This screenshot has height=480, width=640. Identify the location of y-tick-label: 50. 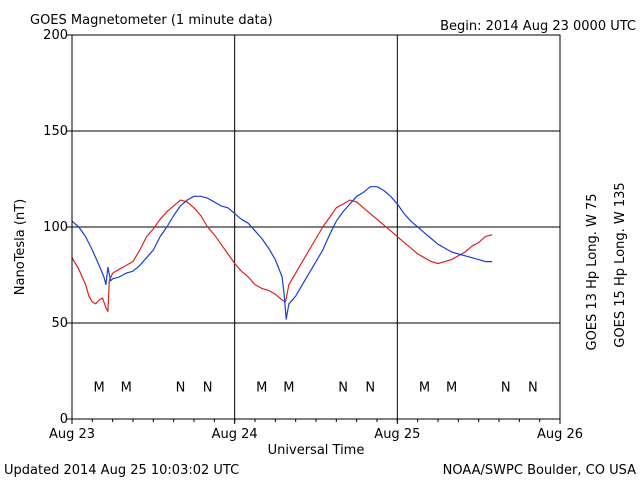
(59, 323).